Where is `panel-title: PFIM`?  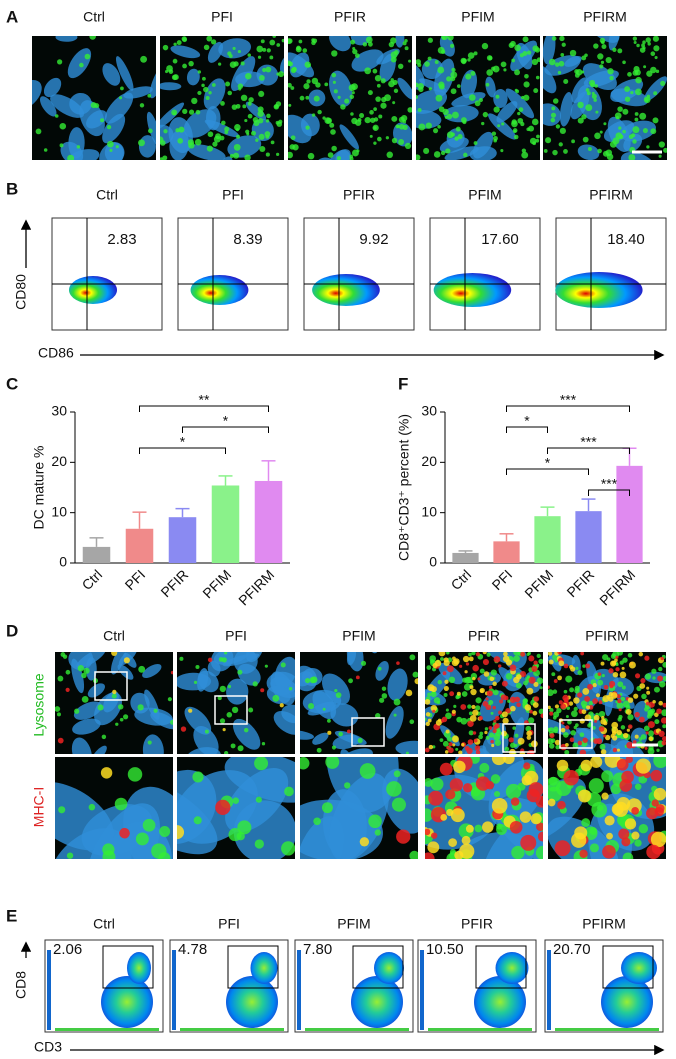
panel-title: PFIM is located at coordinates (477, 17).